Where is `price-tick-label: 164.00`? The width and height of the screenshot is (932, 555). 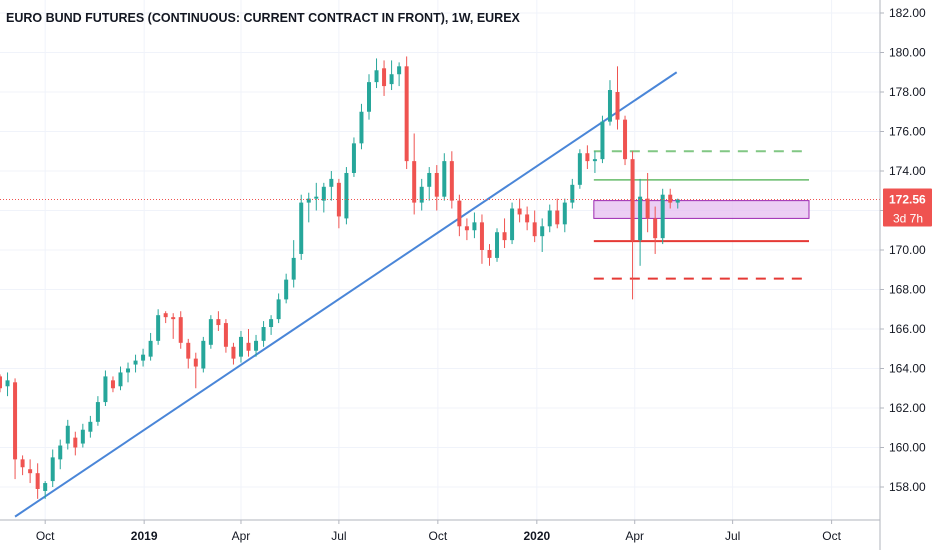
price-tick-label: 164.00 is located at coordinates (907, 369).